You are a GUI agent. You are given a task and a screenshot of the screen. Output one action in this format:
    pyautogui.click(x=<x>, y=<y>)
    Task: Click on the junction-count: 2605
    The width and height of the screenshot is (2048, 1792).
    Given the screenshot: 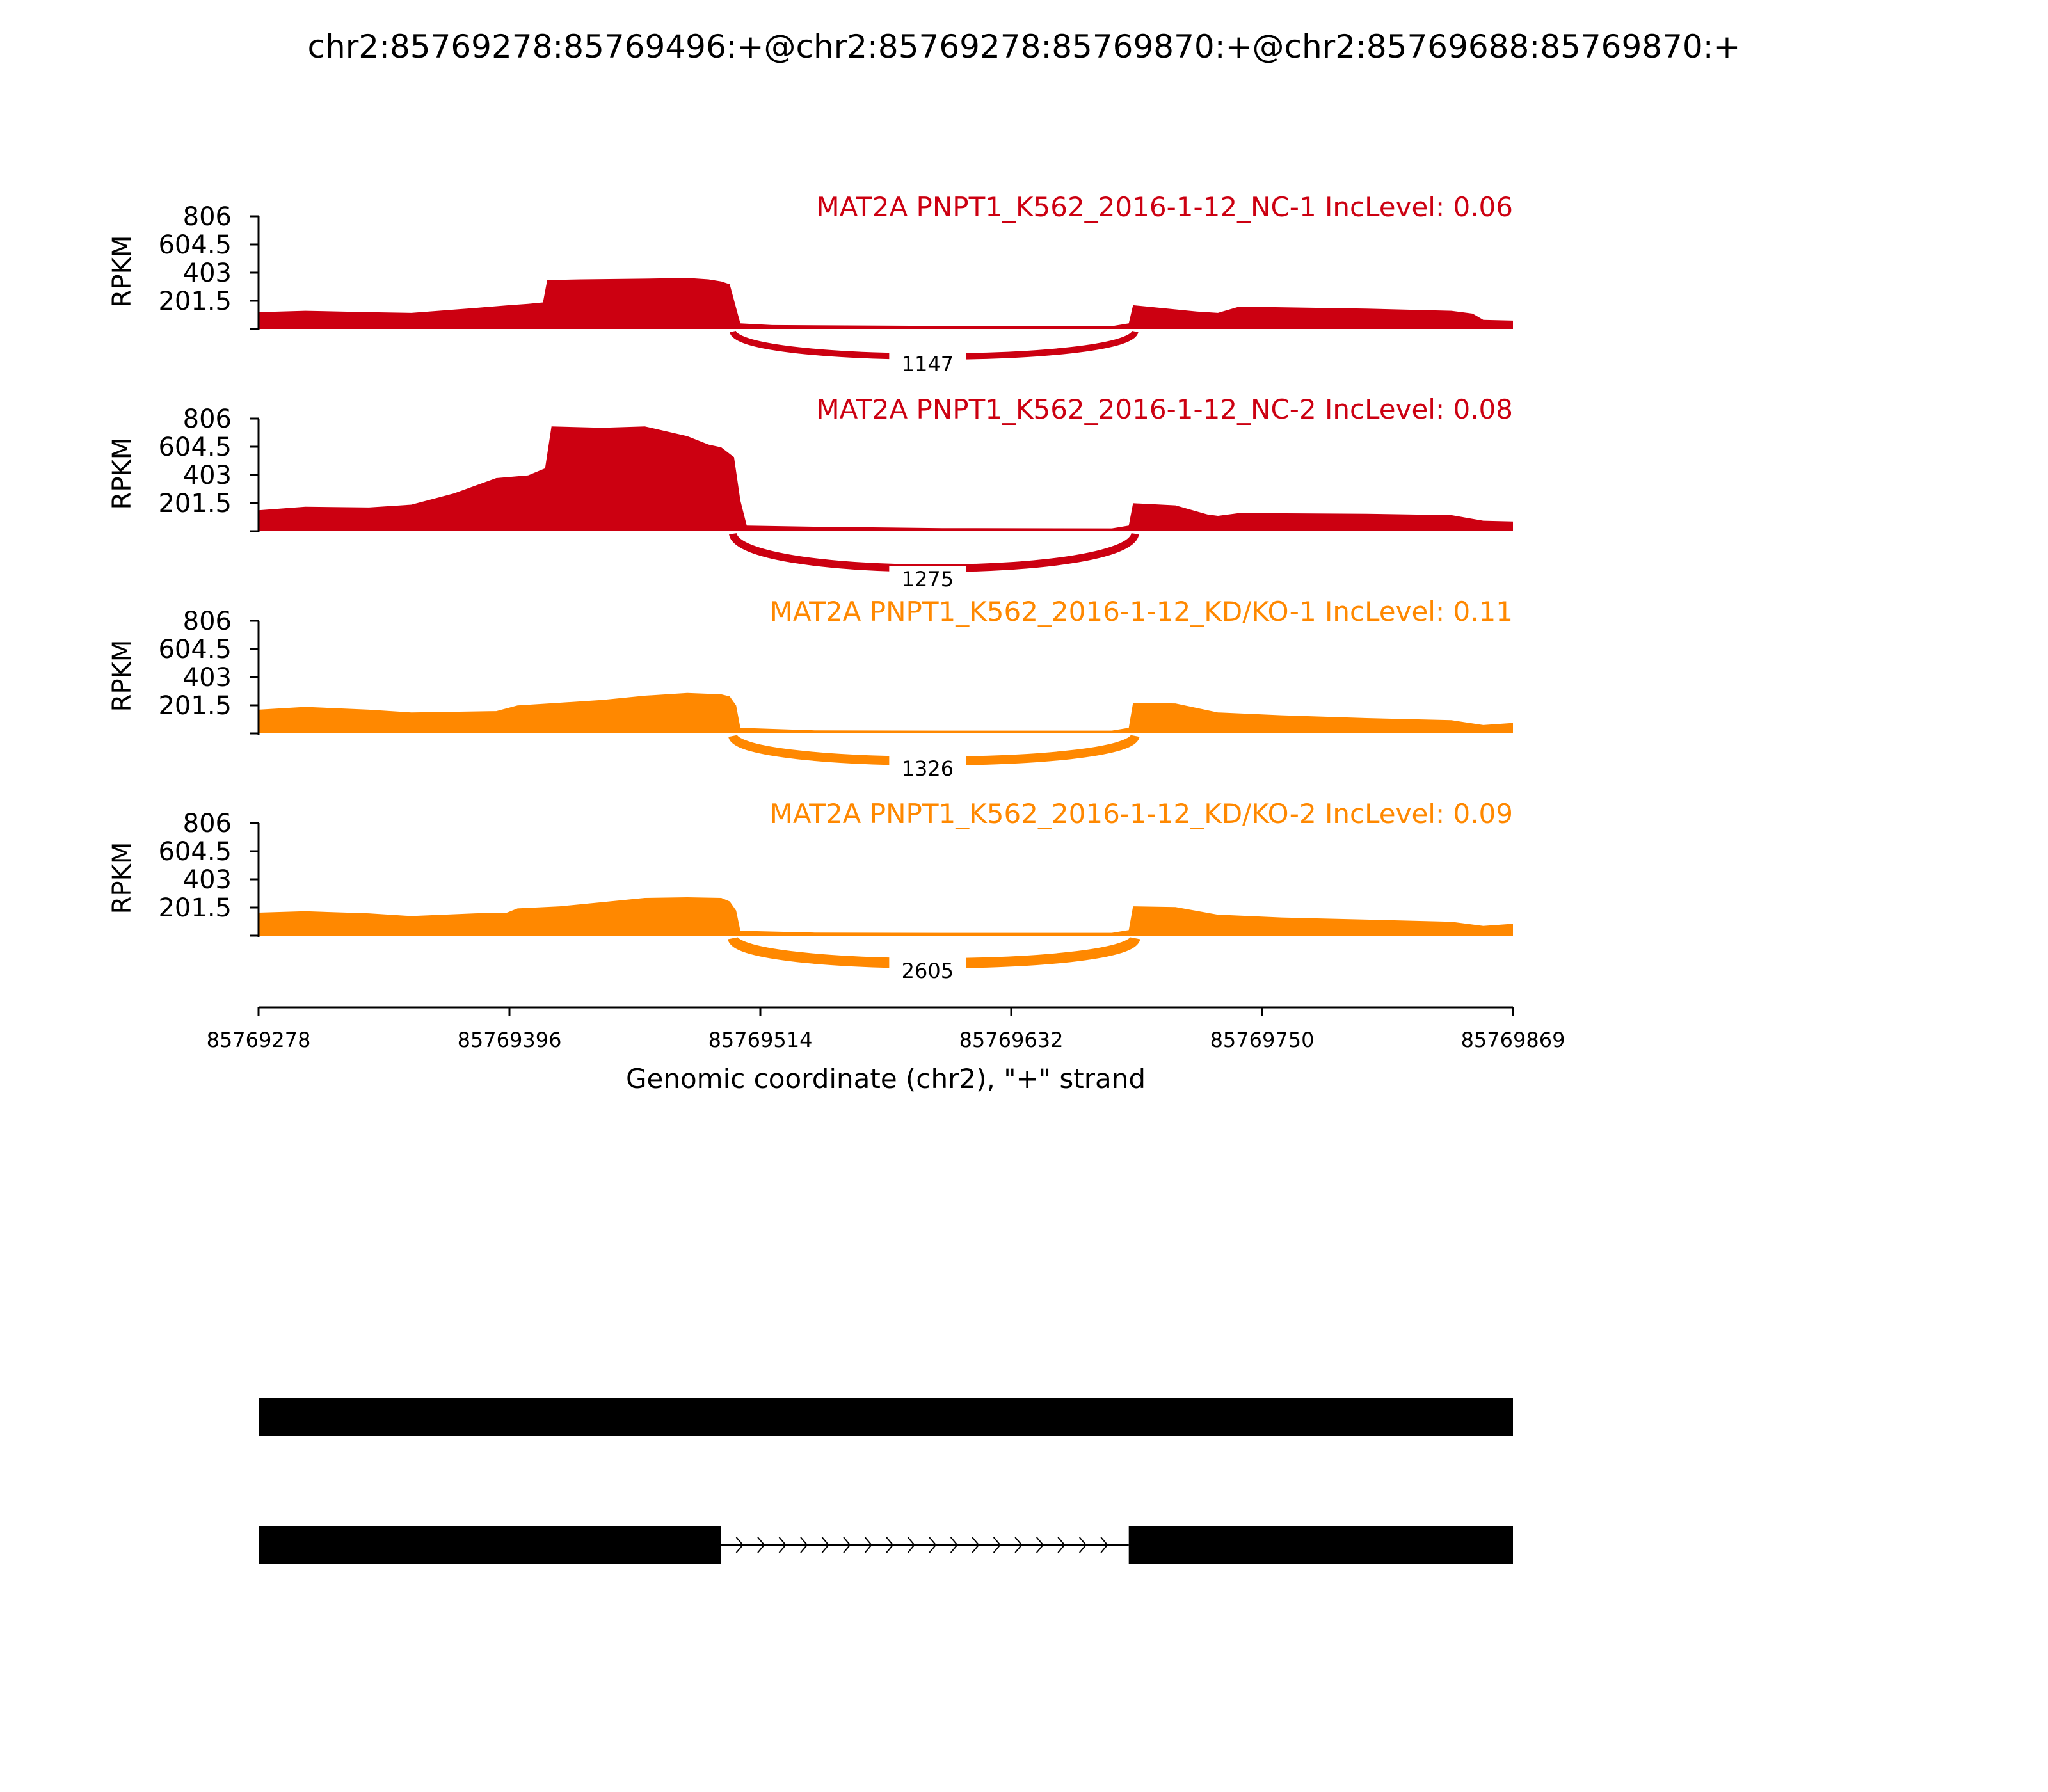 What is the action you would take?
    pyautogui.click(x=928, y=971)
    